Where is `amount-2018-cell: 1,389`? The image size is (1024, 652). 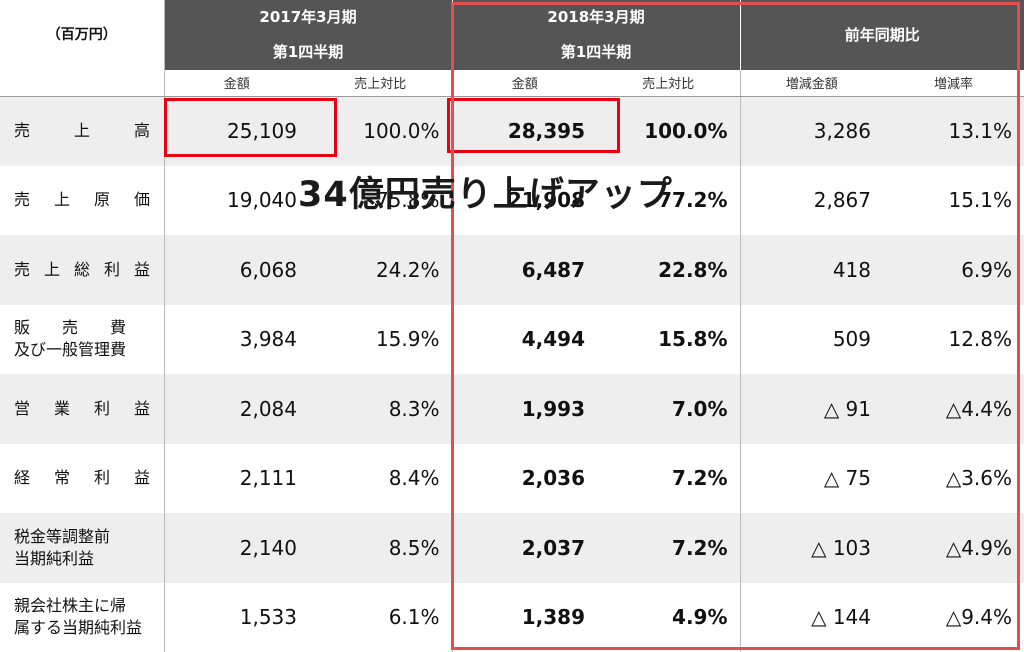
amount-2018-cell: 1,389 is located at coordinates (524, 617).